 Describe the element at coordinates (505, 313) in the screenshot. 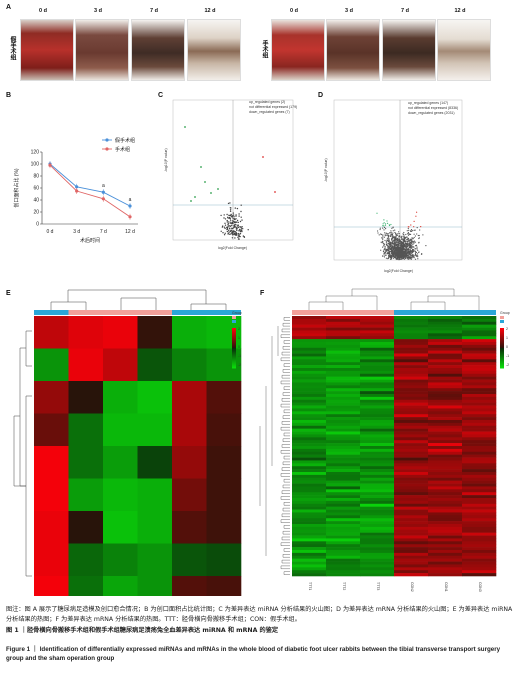

I see `legend-title: Group` at that location.